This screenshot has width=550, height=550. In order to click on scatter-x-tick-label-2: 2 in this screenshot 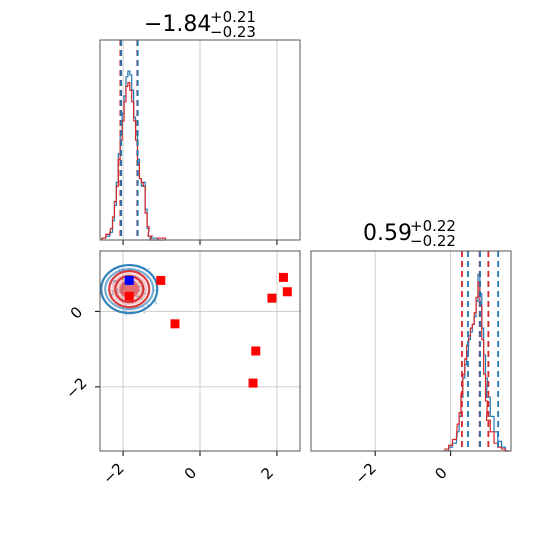, I will do `click(267, 473)`.